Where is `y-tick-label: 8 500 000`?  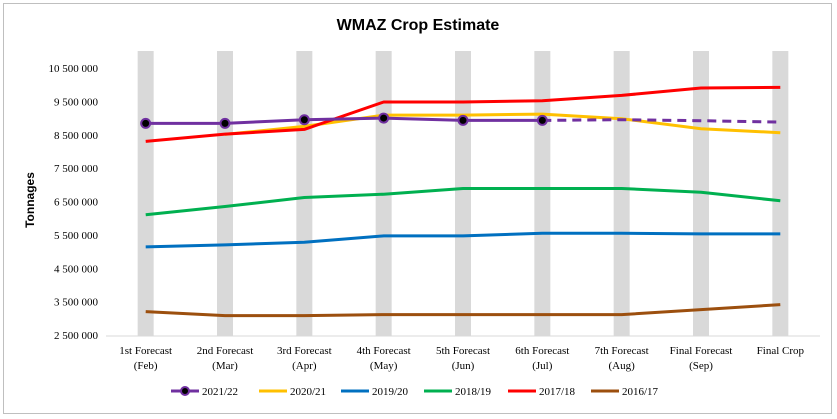 y-tick-label: 8 500 000 is located at coordinates (76, 136).